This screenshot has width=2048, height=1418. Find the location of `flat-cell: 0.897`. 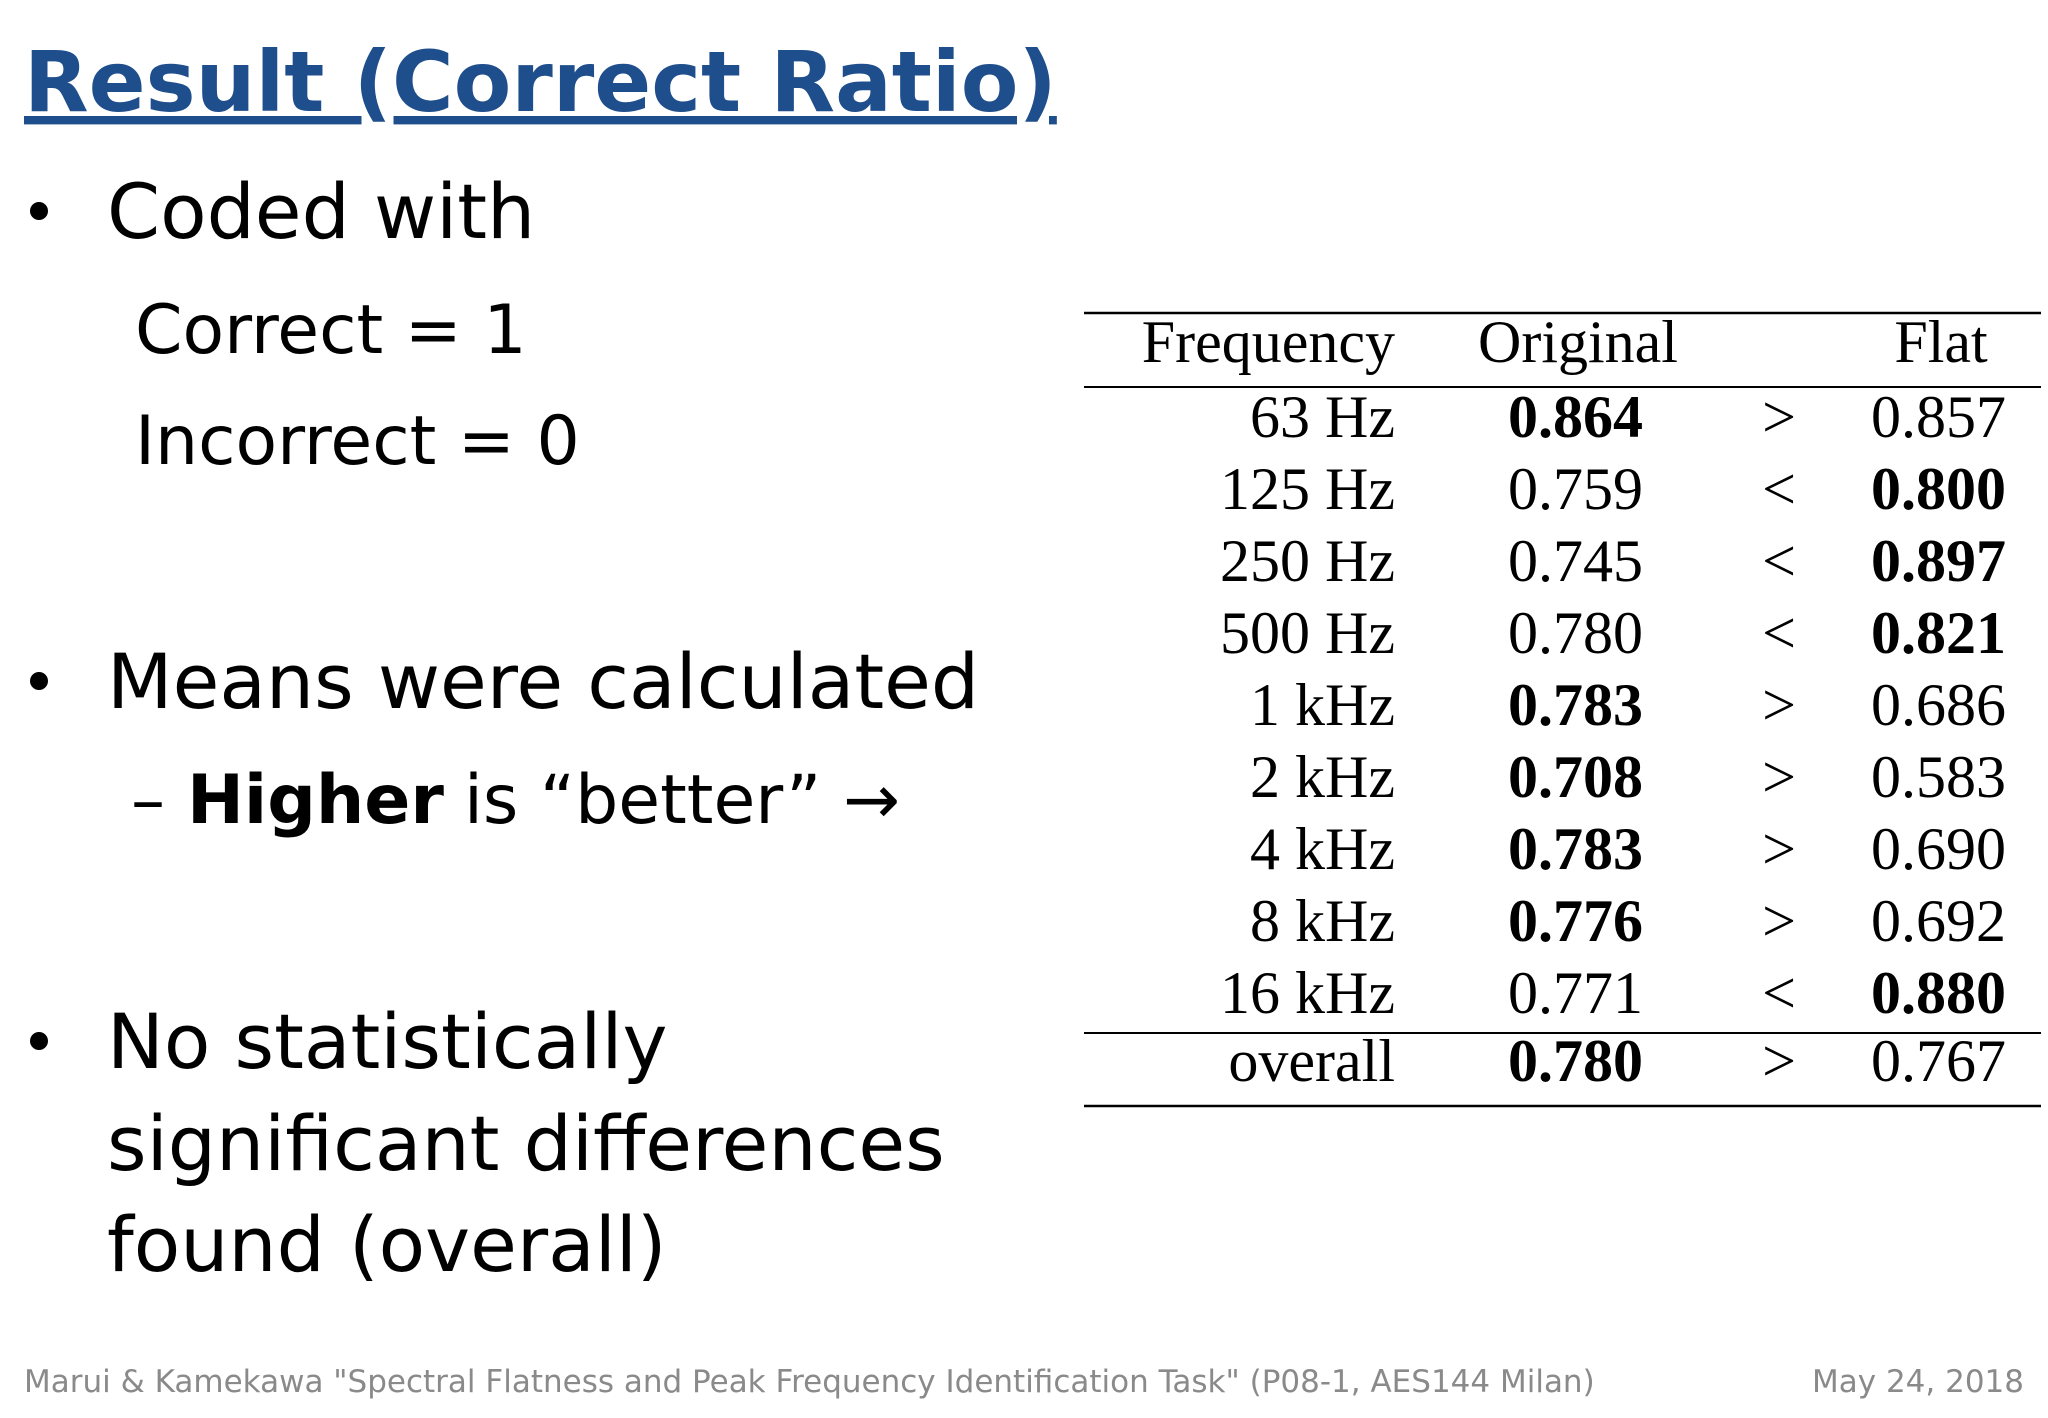

flat-cell: 0.897 is located at coordinates (1938, 561).